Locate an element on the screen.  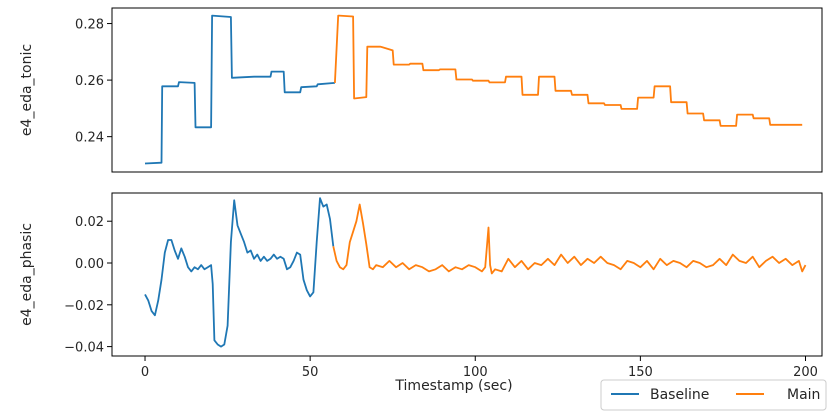
y-tick-label: −0.04 is located at coordinates (84, 348).